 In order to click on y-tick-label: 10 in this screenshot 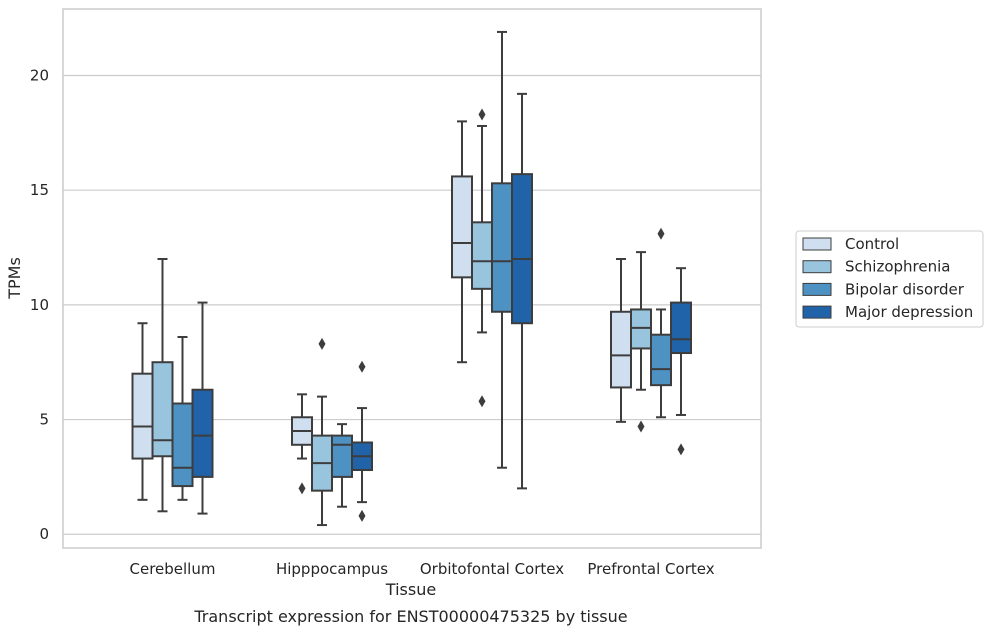, I will do `click(39, 305)`.